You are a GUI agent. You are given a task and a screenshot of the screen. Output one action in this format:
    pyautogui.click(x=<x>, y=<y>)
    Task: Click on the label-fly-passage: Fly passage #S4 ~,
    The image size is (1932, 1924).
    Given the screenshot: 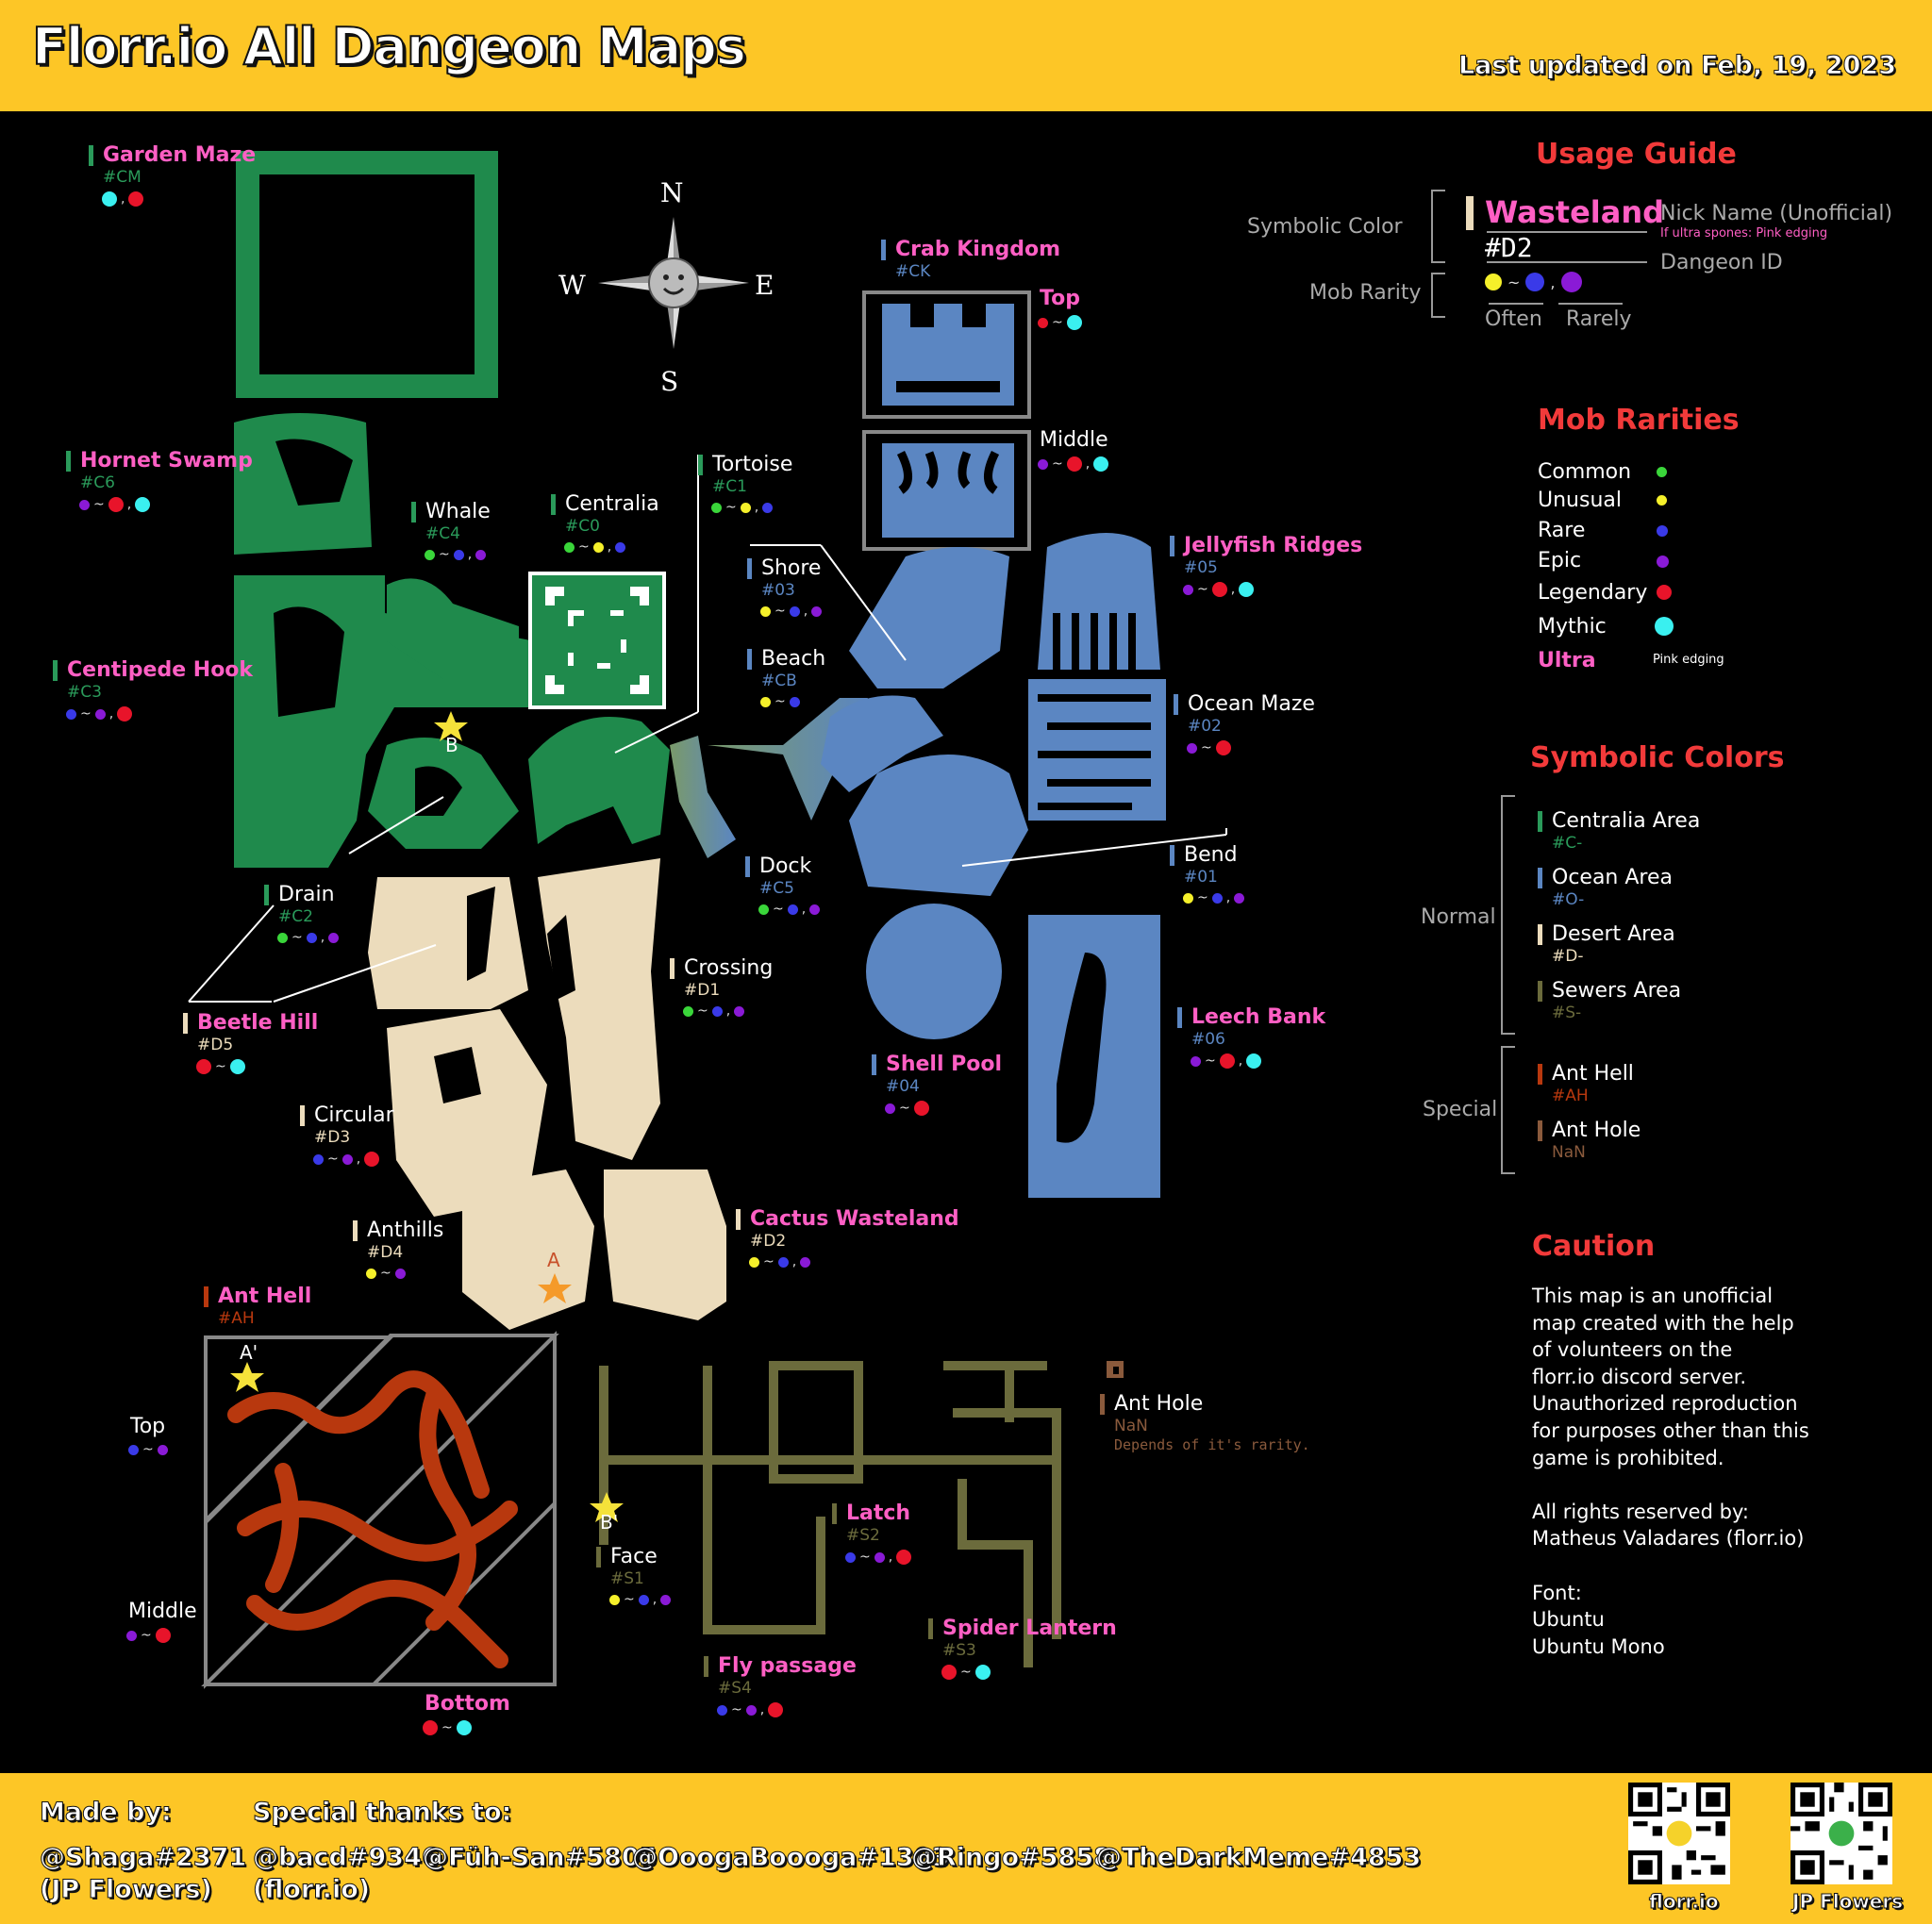 What is the action you would take?
    pyautogui.click(x=780, y=1686)
    